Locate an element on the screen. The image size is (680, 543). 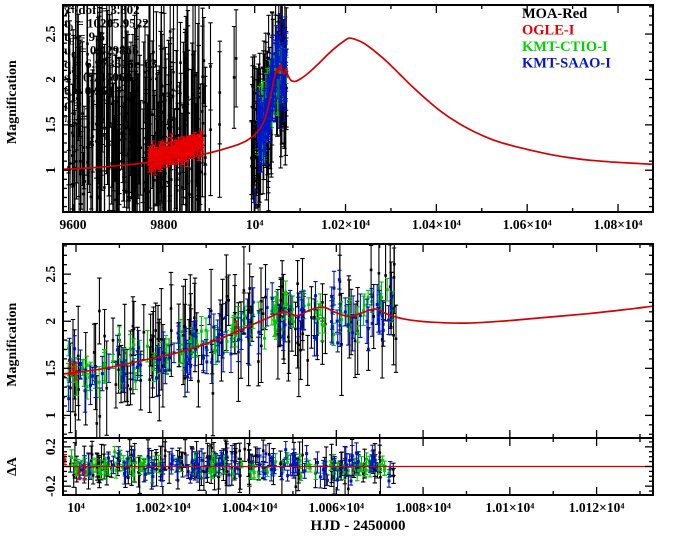
x-tick-label: 1.02×10⁴ is located at coordinates (345, 224).